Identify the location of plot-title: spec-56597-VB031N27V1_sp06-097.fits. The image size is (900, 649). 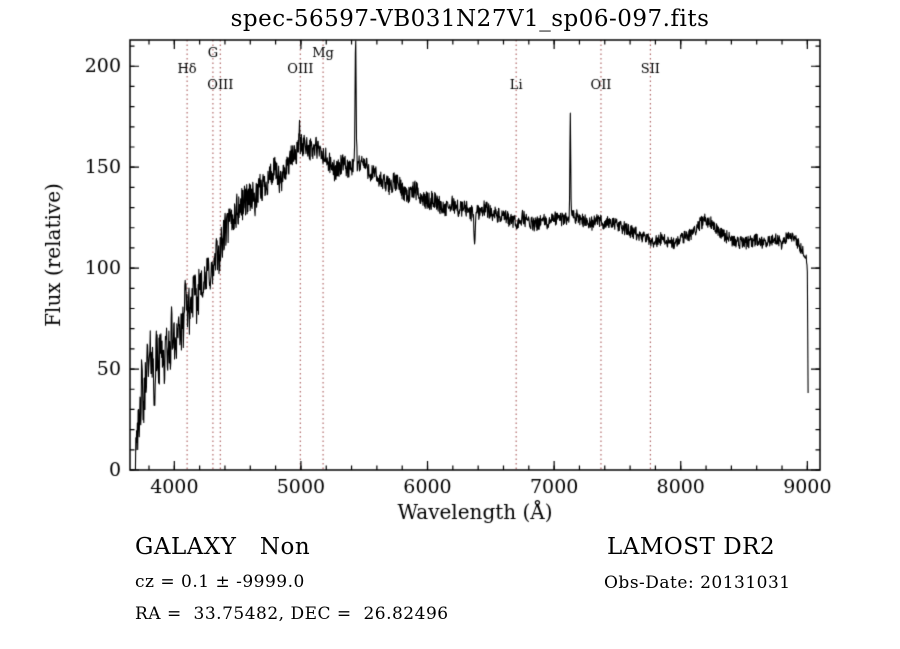
(470, 19).